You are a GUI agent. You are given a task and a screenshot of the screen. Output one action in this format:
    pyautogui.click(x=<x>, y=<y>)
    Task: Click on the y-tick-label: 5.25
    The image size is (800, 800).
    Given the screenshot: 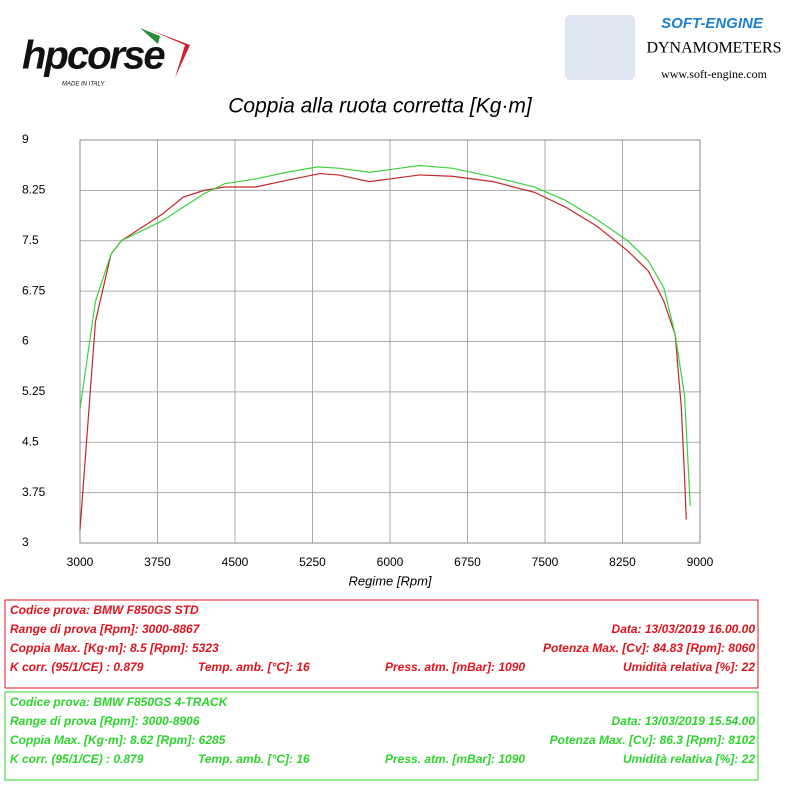 What is the action you would take?
    pyautogui.click(x=34, y=391)
    